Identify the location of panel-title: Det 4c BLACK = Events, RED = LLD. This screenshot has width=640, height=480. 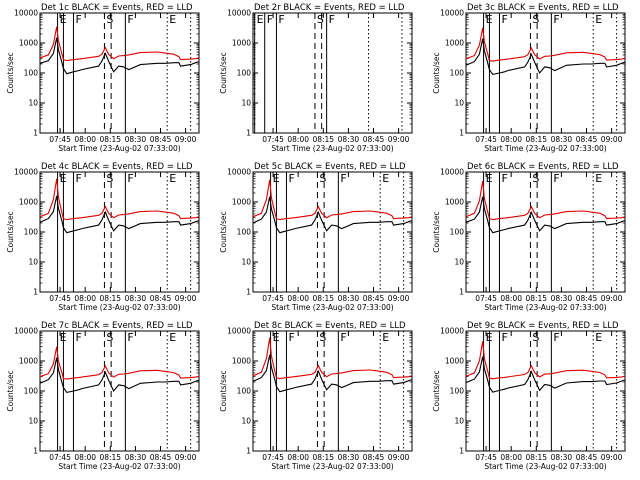
(117, 167).